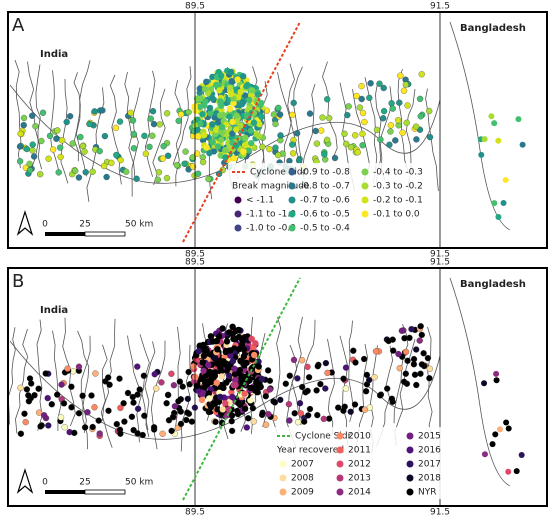 The image size is (550, 516). I want to click on tick-label: 89.5, so click(195, 255).